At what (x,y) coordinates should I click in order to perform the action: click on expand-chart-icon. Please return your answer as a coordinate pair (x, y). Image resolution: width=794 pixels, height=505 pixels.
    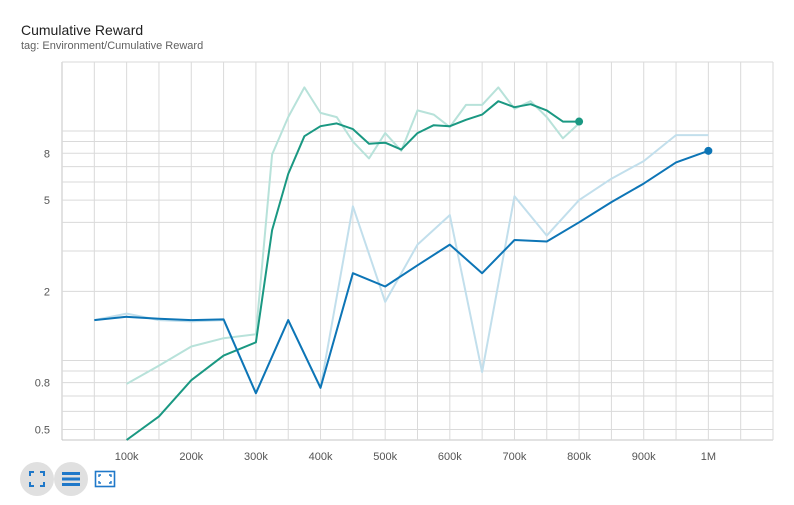
    Looking at the image, I should click on (105, 479).